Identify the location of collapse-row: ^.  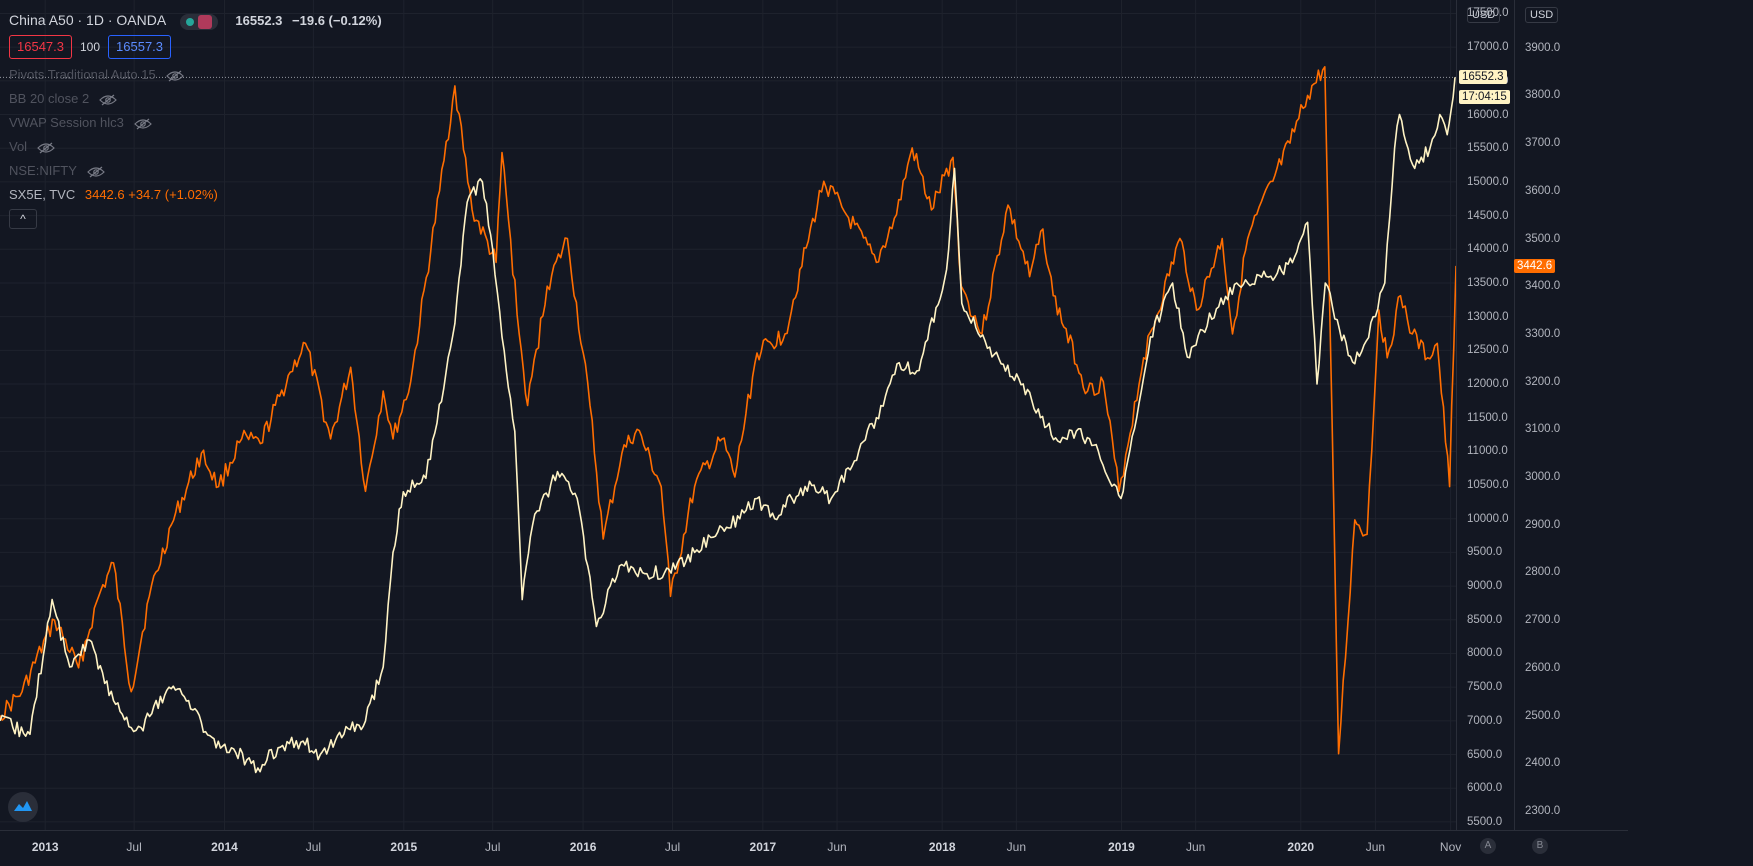
(195, 220).